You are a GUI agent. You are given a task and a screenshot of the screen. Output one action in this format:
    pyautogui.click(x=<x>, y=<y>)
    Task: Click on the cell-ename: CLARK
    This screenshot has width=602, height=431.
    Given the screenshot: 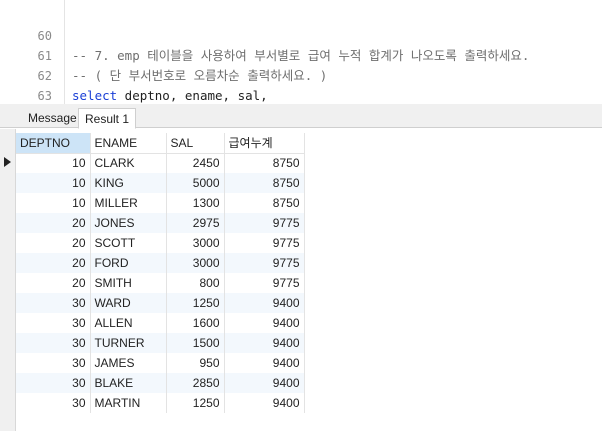 What is the action you would take?
    pyautogui.click(x=128, y=163)
    